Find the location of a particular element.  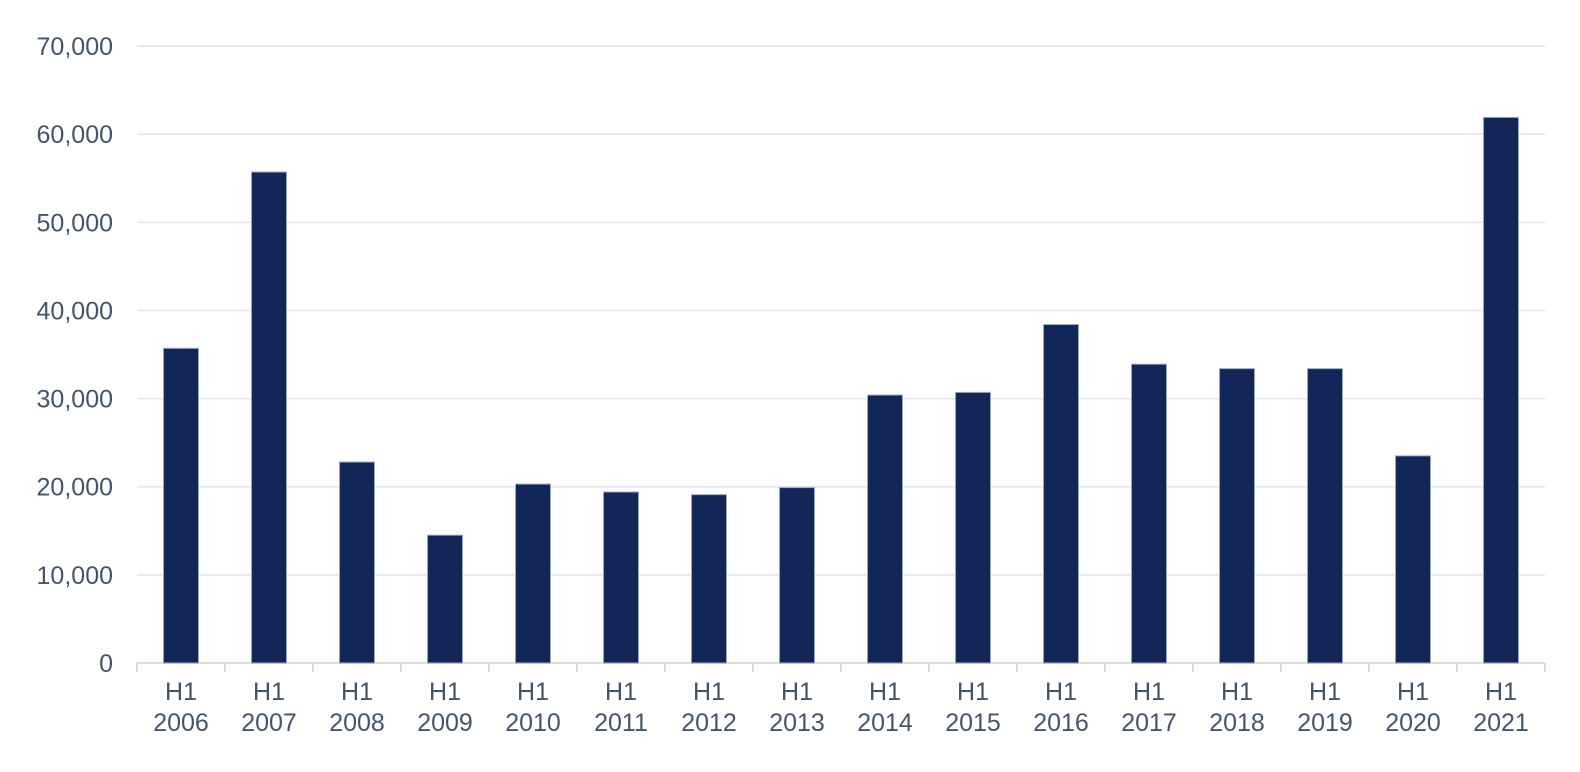

x-tick-label: H1 2015 is located at coordinates (973, 707).